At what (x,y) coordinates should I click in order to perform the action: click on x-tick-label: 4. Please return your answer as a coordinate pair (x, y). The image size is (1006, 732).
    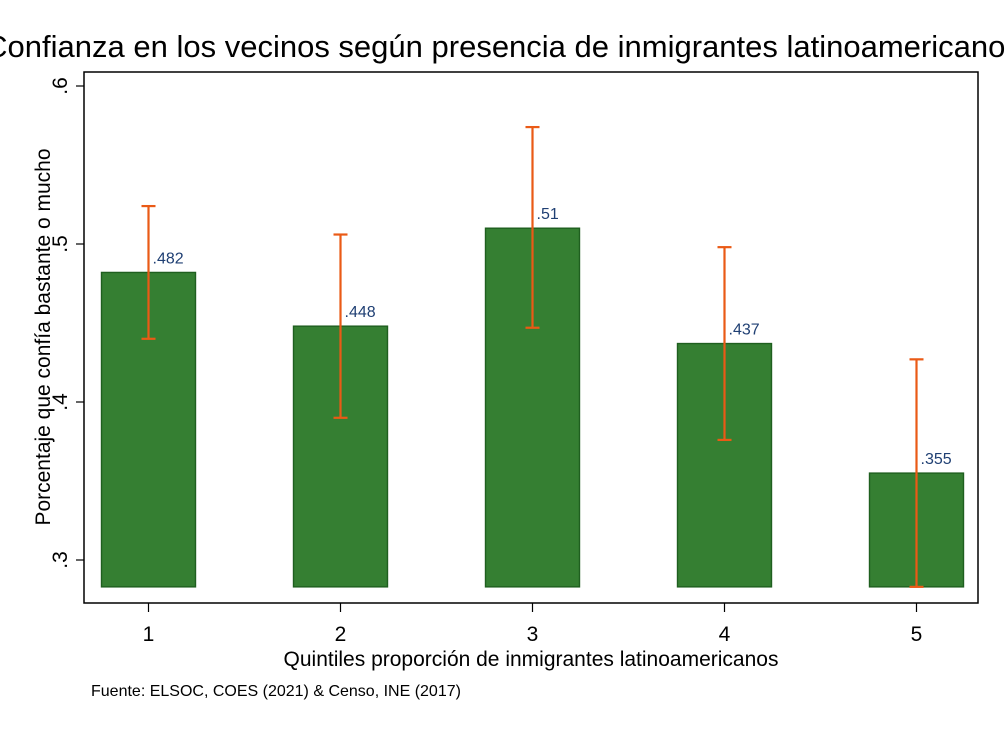
    Looking at the image, I should click on (725, 634).